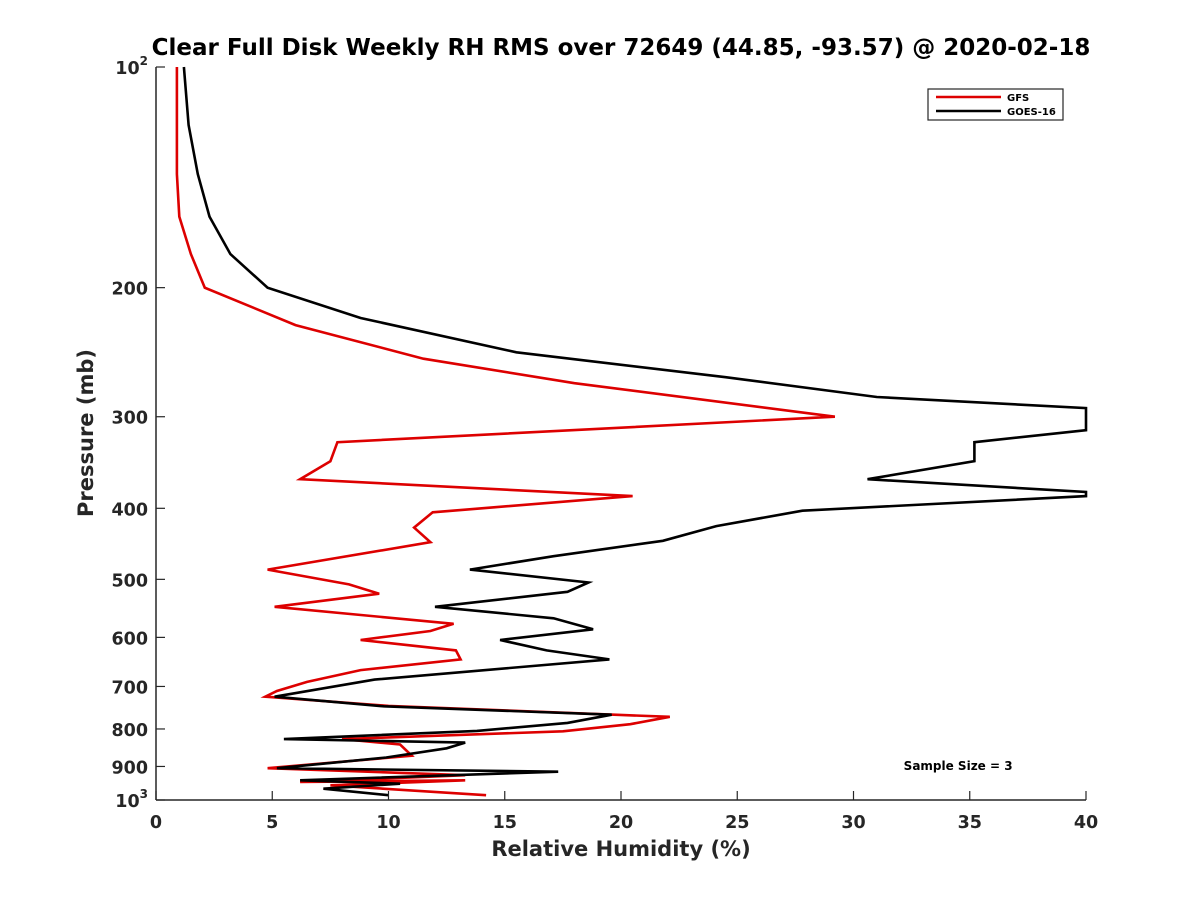 Image resolution: width=1200 pixels, height=900 pixels. I want to click on annotation-sample-size: Sample Size = 3, so click(958, 766).